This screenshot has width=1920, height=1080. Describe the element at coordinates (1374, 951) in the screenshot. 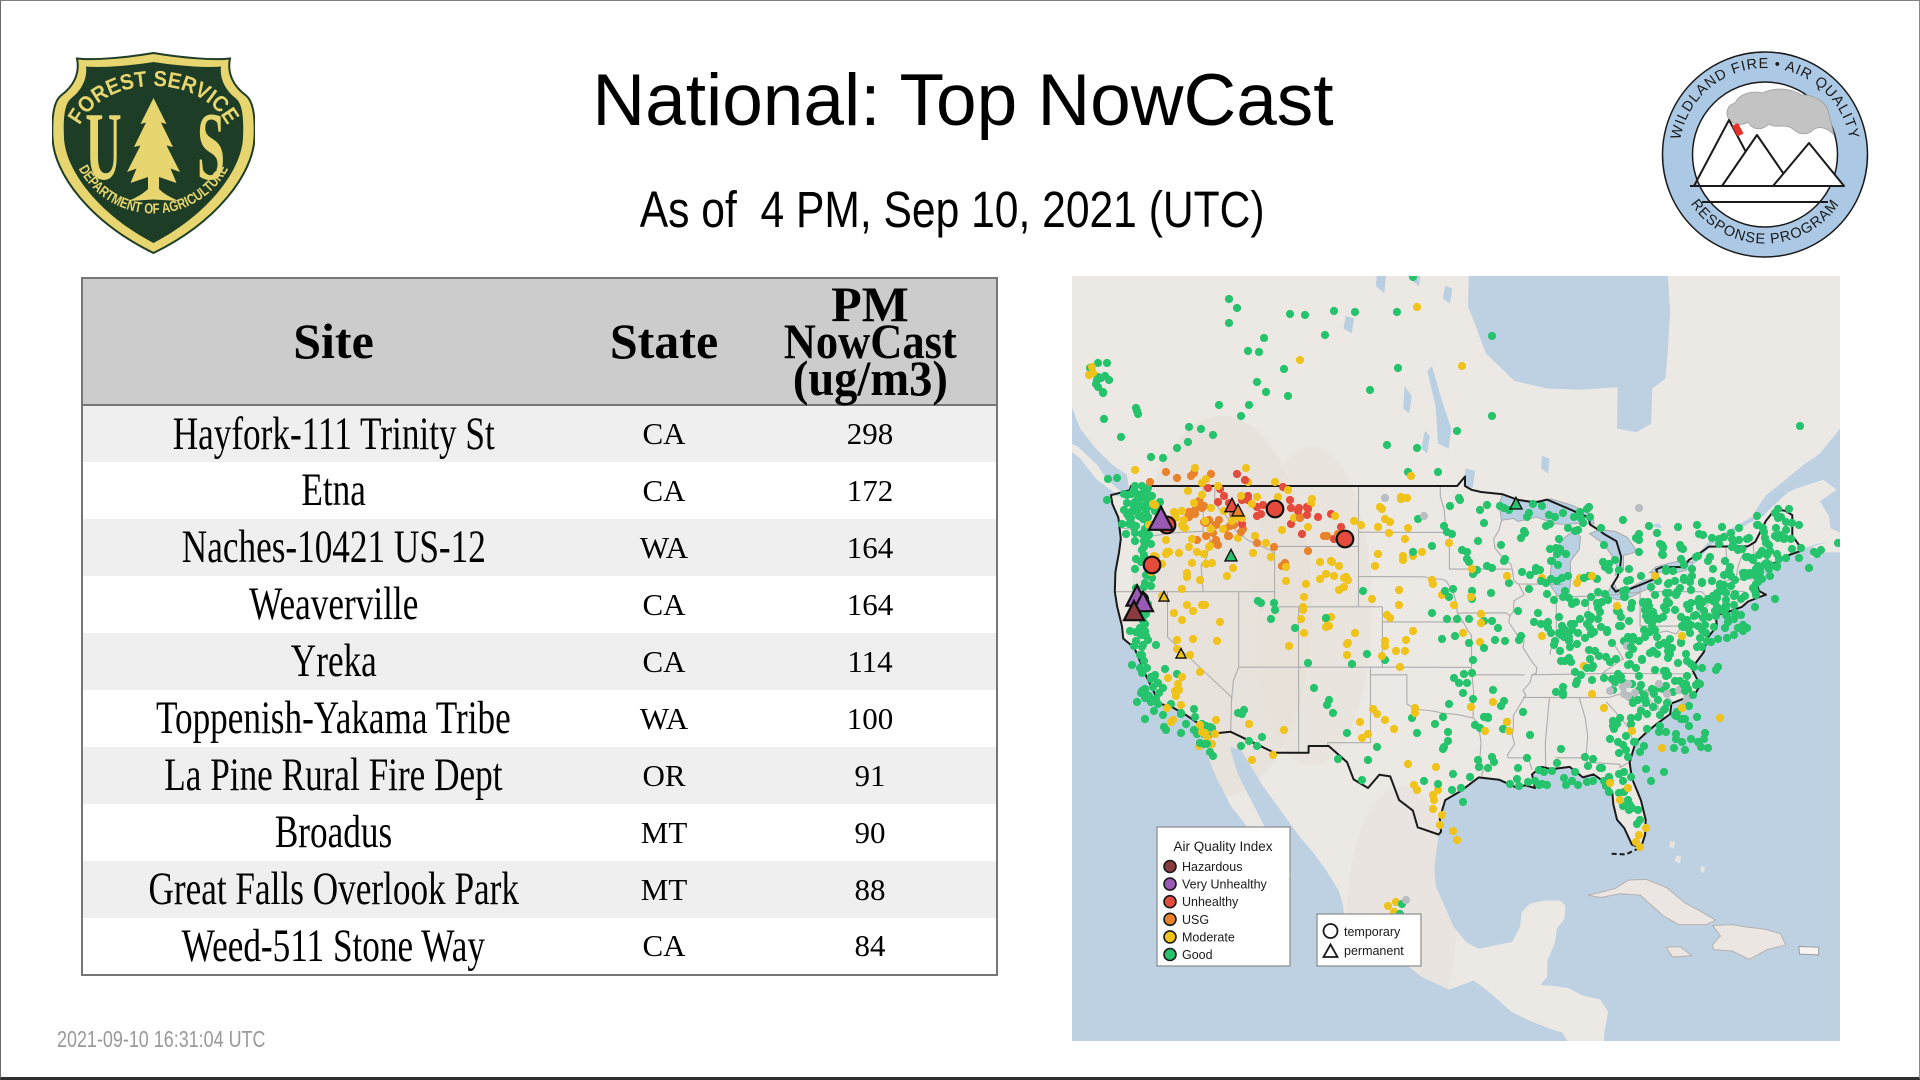

I see `svg-text: permanent` at that location.